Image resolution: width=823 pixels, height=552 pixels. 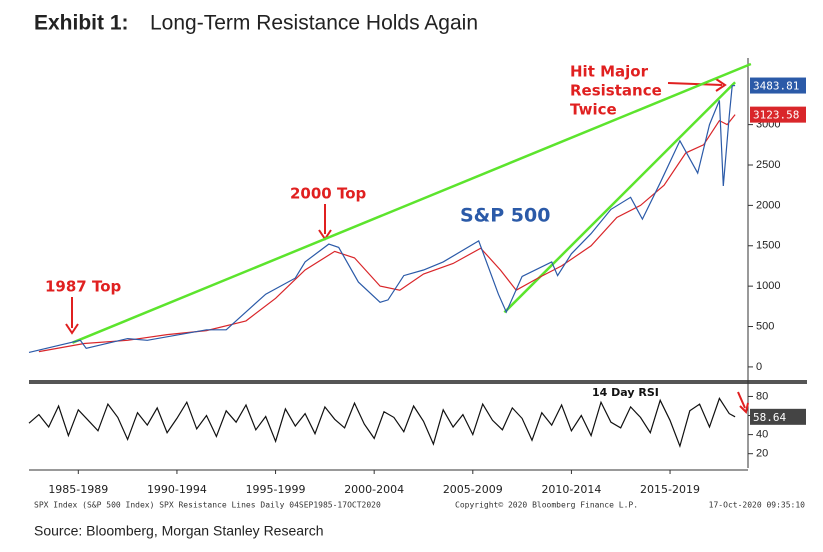 What do you see at coordinates (768, 165) in the screenshot?
I see `y-tick-label: 2500` at bounding box center [768, 165].